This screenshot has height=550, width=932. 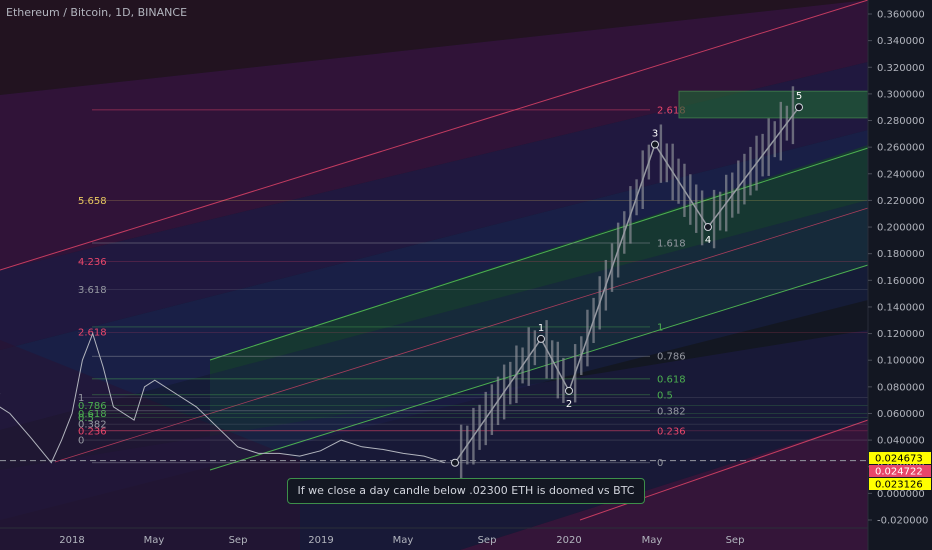 What do you see at coordinates (708, 240) in the screenshot?
I see `wave-label: 4` at bounding box center [708, 240].